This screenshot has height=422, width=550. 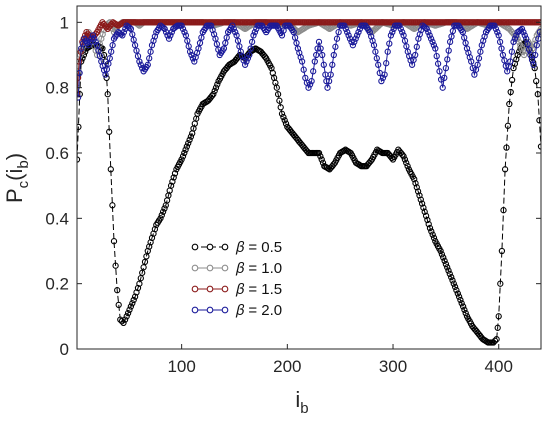 What do you see at coordinates (57, 284) in the screenshot?
I see `y-tick-label: 0.2` at bounding box center [57, 284].